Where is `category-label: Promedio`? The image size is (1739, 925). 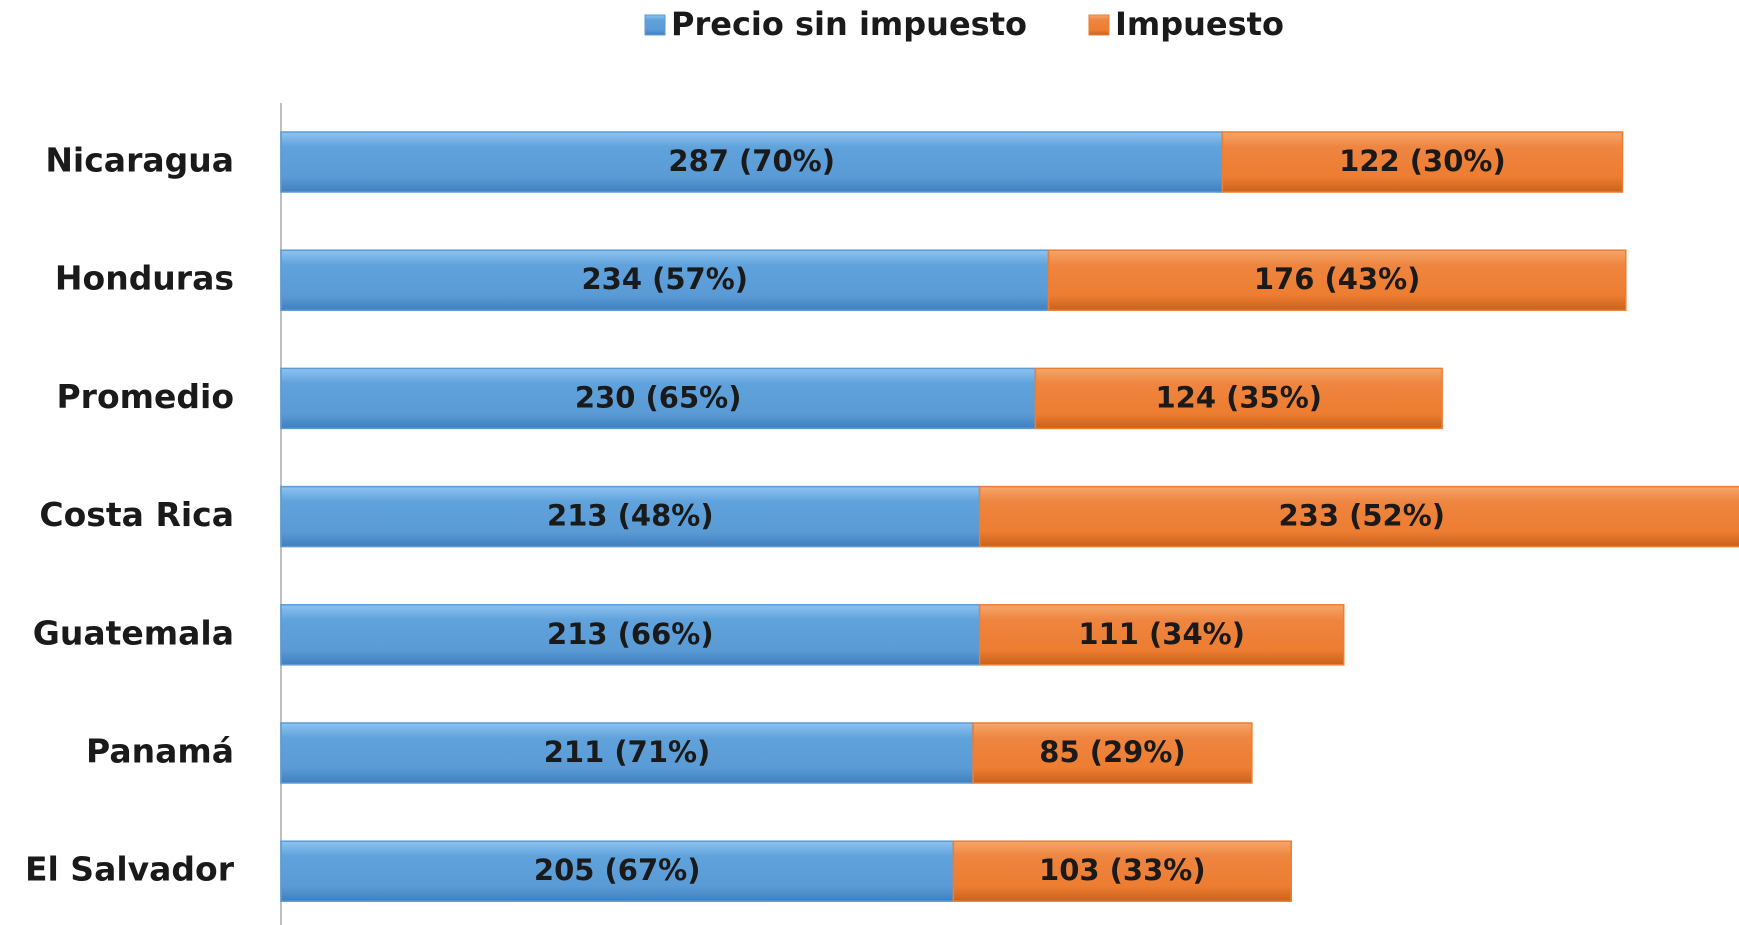 category-label: Promedio is located at coordinates (145, 396).